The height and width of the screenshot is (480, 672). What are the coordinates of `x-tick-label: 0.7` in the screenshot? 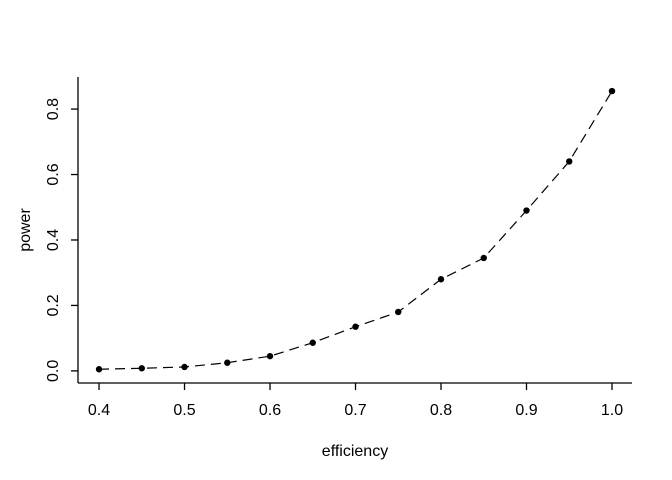 It's located at (355, 410).